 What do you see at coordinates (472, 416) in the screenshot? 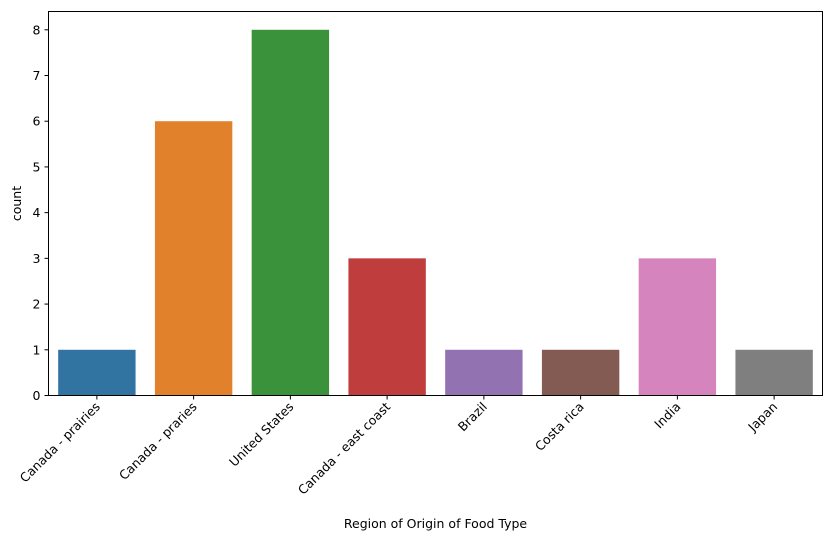
I see `x-tick-label: Brazil` at bounding box center [472, 416].